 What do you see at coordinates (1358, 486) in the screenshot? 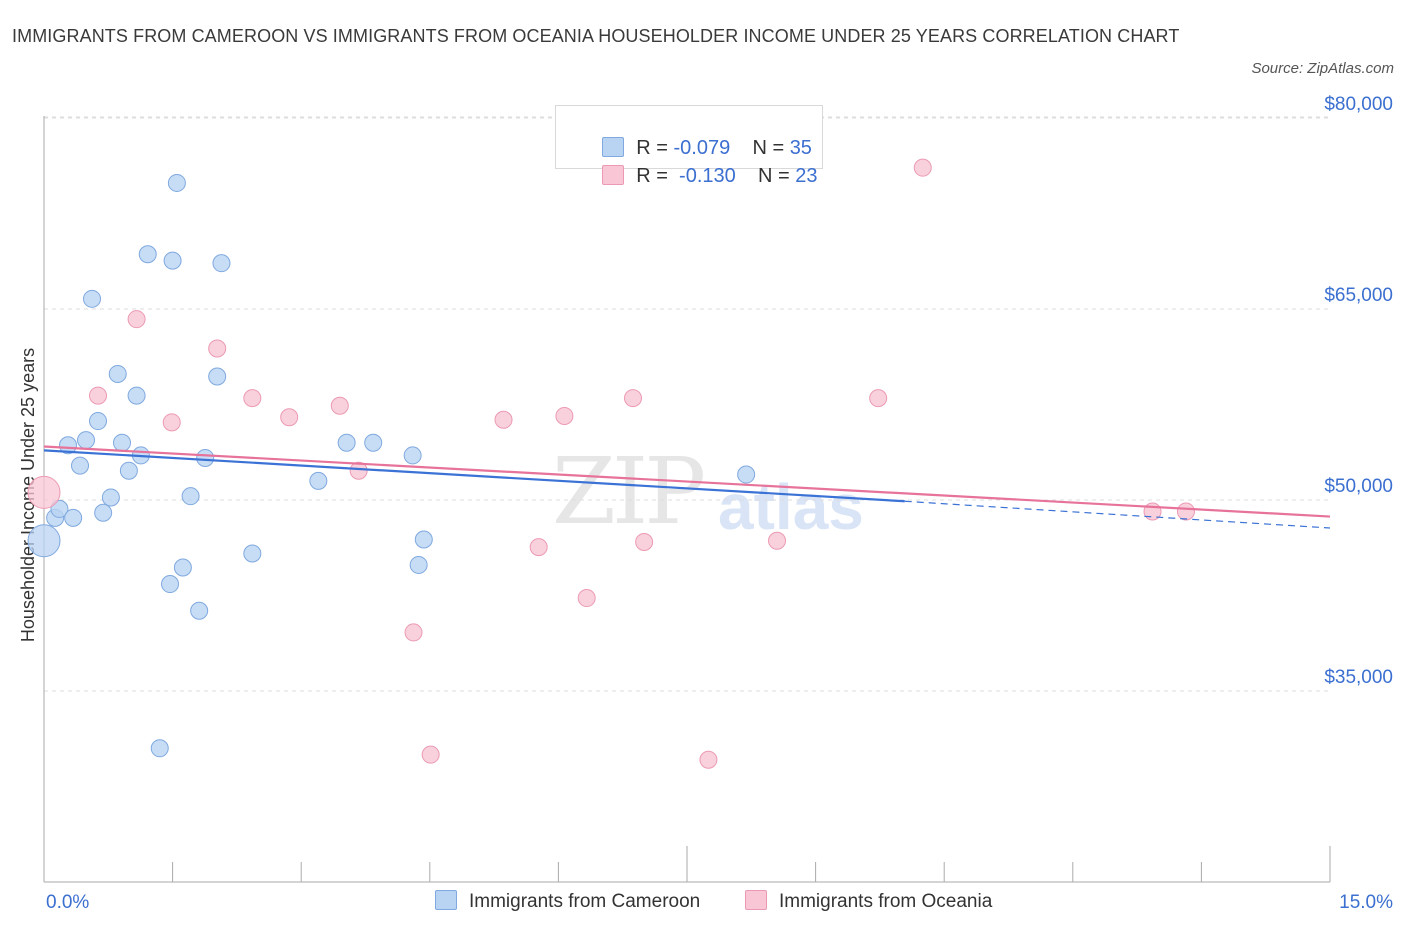
I see `y-tick-label: $50,000` at bounding box center [1358, 486].